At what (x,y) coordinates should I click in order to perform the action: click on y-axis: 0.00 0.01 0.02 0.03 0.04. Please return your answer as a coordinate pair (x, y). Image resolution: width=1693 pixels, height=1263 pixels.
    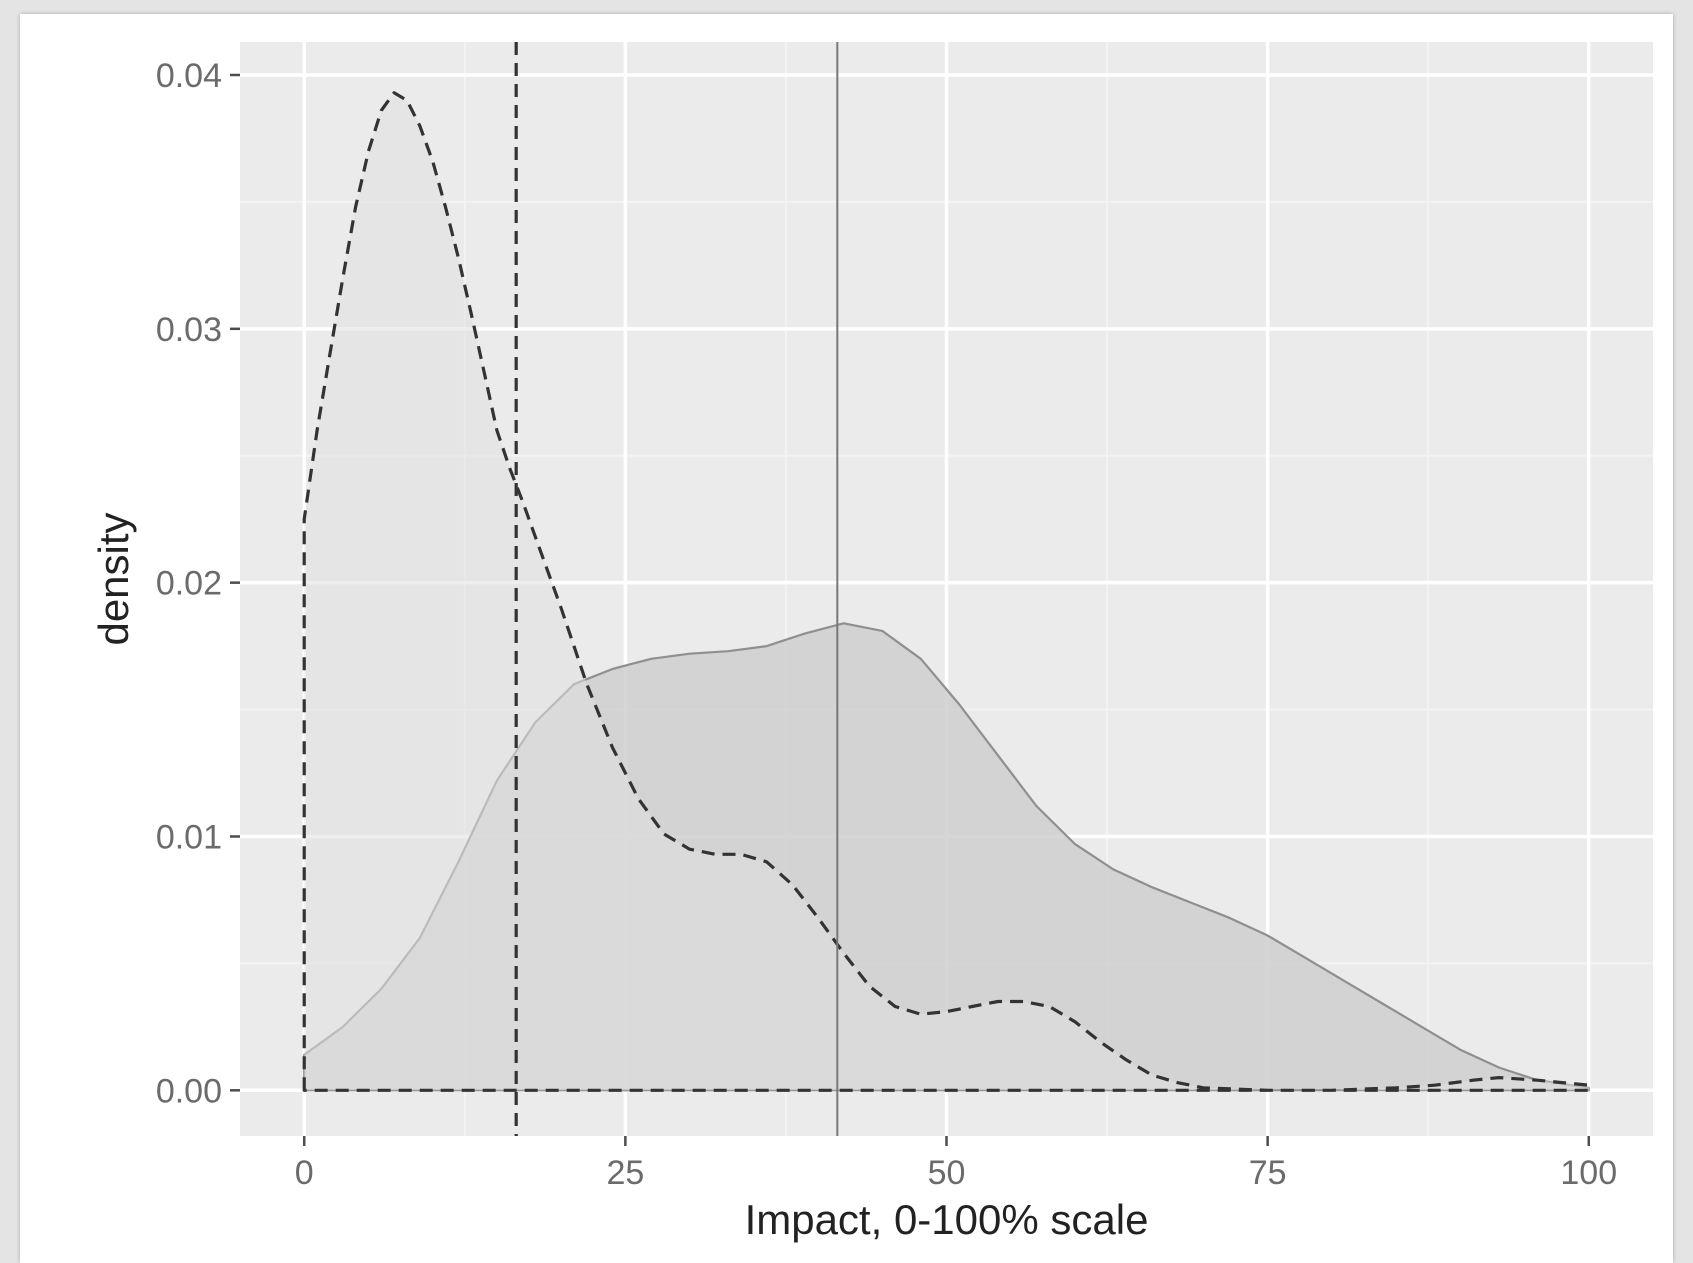
    Looking at the image, I should click on (198, 583).